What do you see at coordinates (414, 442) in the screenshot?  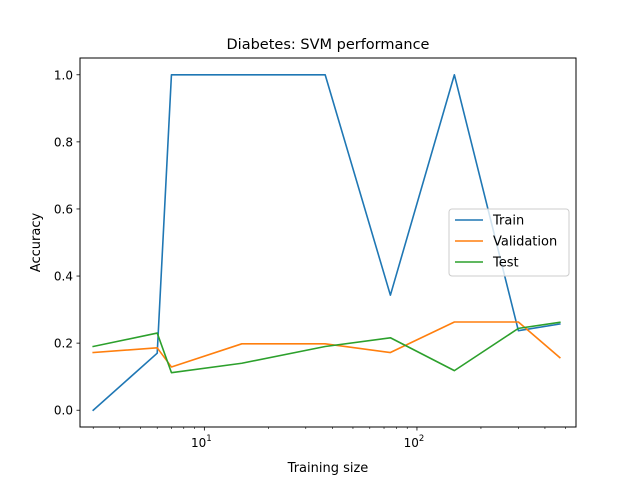 I see `x-tick-label: 10²` at bounding box center [414, 442].